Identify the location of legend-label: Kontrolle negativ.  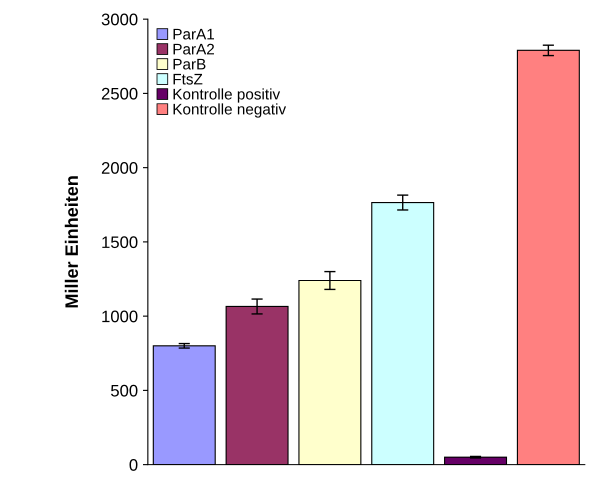
(230, 110).